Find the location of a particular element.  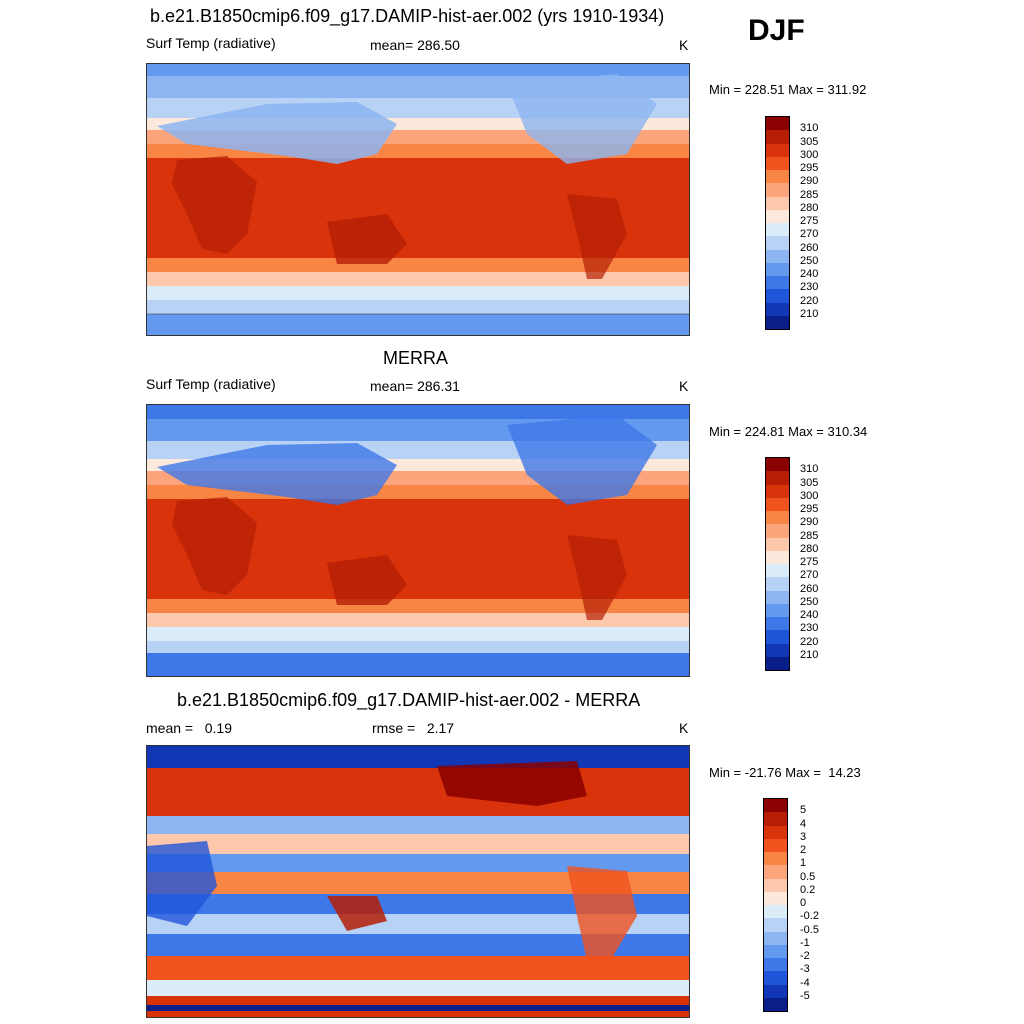

panel-3-minmax: Min = -21.76 Max = 14.23 is located at coordinates (785, 772).